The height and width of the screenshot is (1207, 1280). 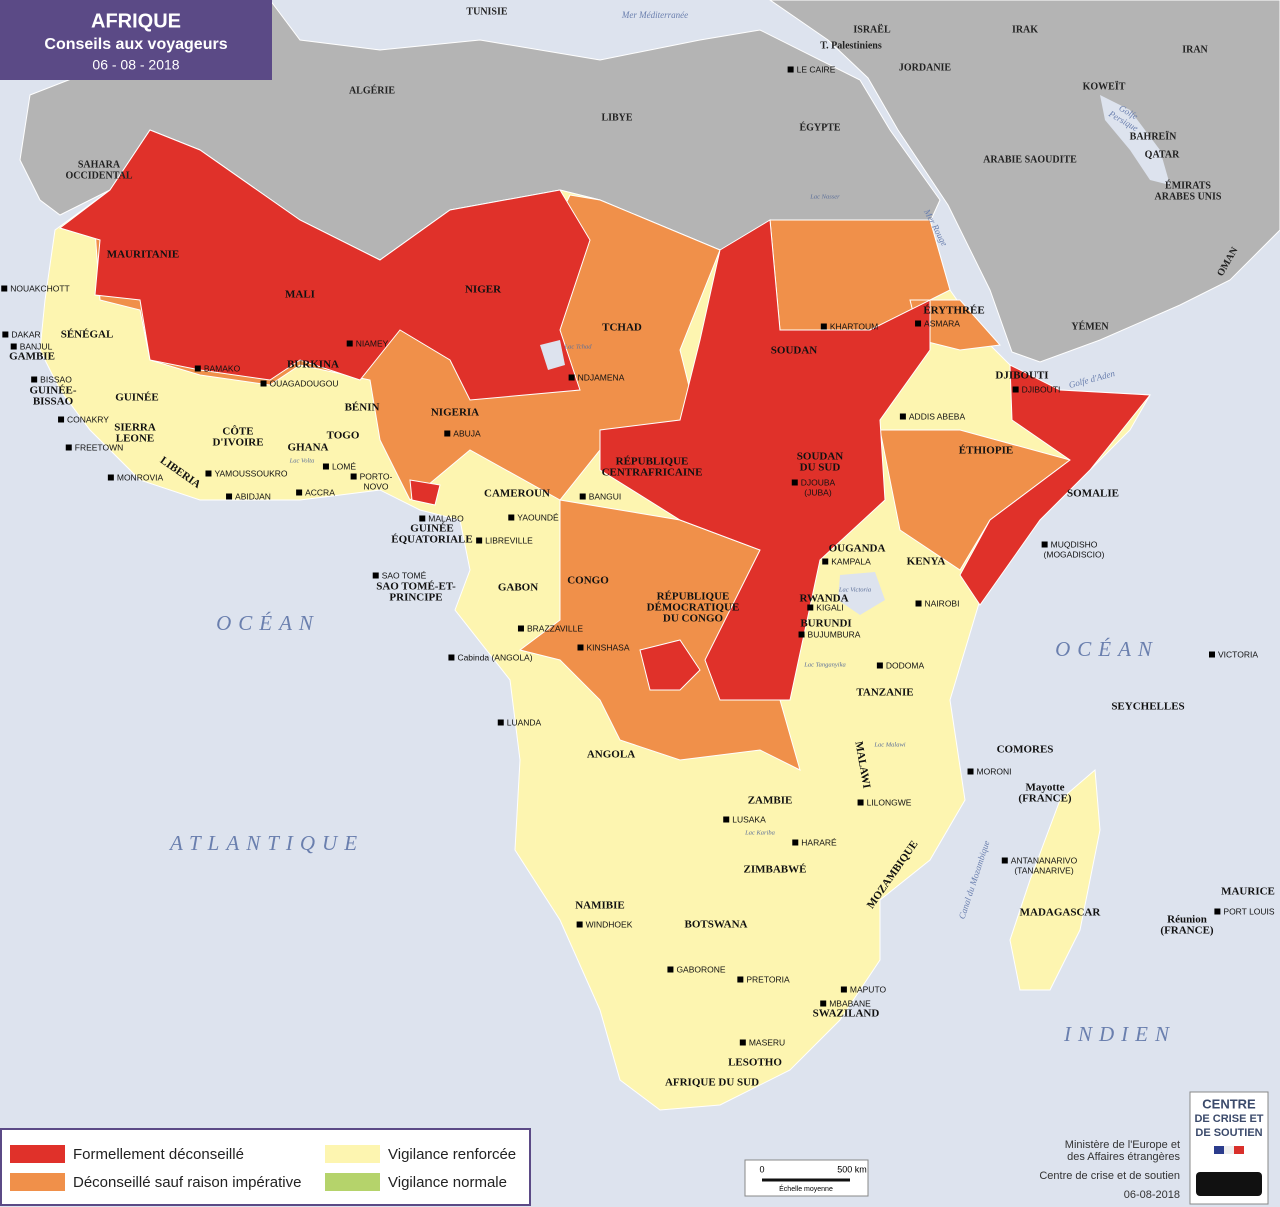 What do you see at coordinates (942, 603) in the screenshot?
I see `city-label: NAIROBI` at bounding box center [942, 603].